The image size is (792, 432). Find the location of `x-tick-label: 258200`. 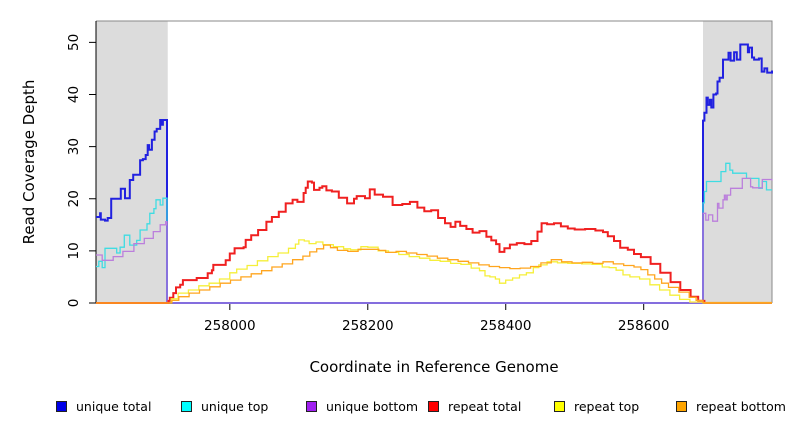

x-tick-label: 258200 is located at coordinates (368, 326).